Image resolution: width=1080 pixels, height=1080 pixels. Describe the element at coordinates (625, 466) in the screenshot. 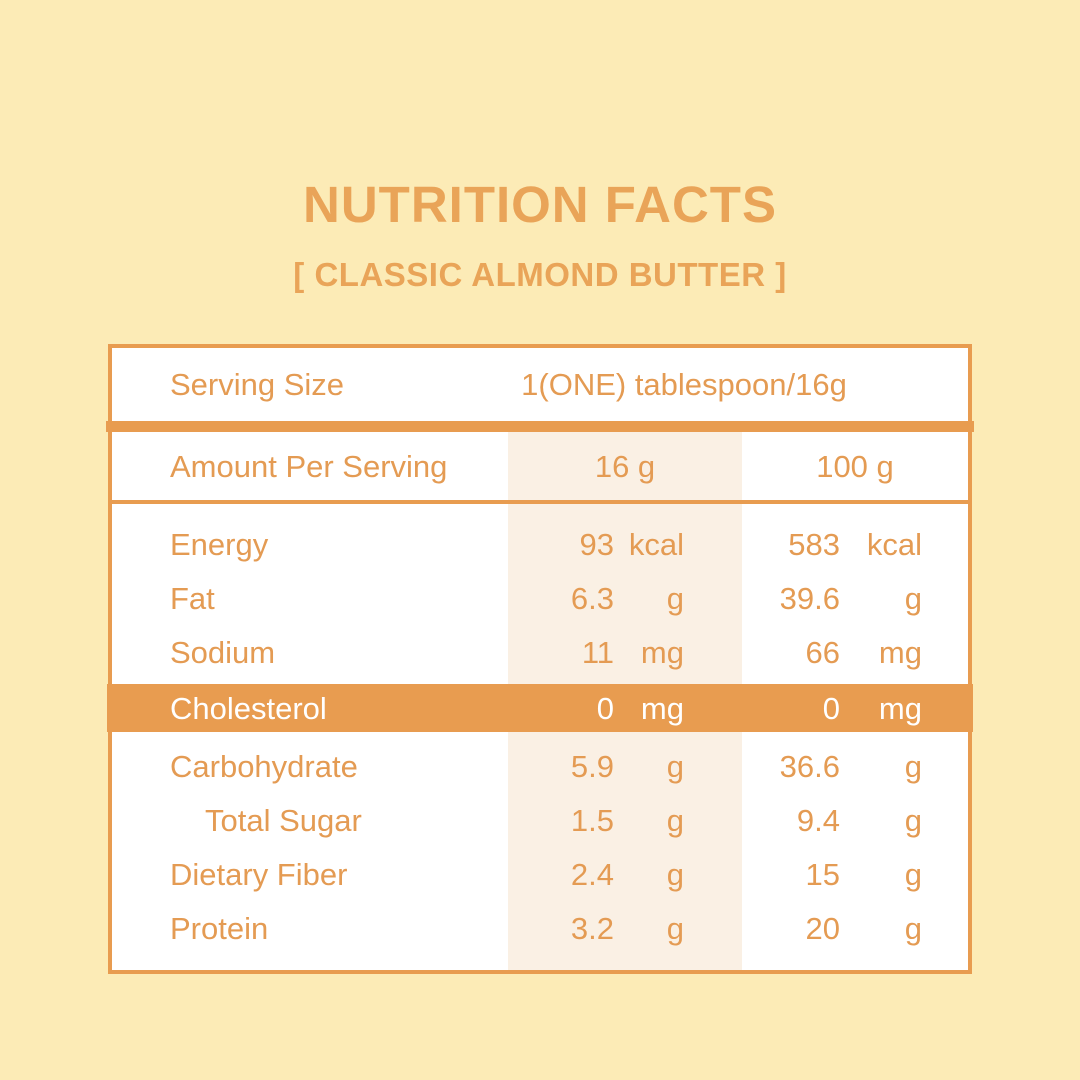

I see `column-header-16g: 16 g` at that location.